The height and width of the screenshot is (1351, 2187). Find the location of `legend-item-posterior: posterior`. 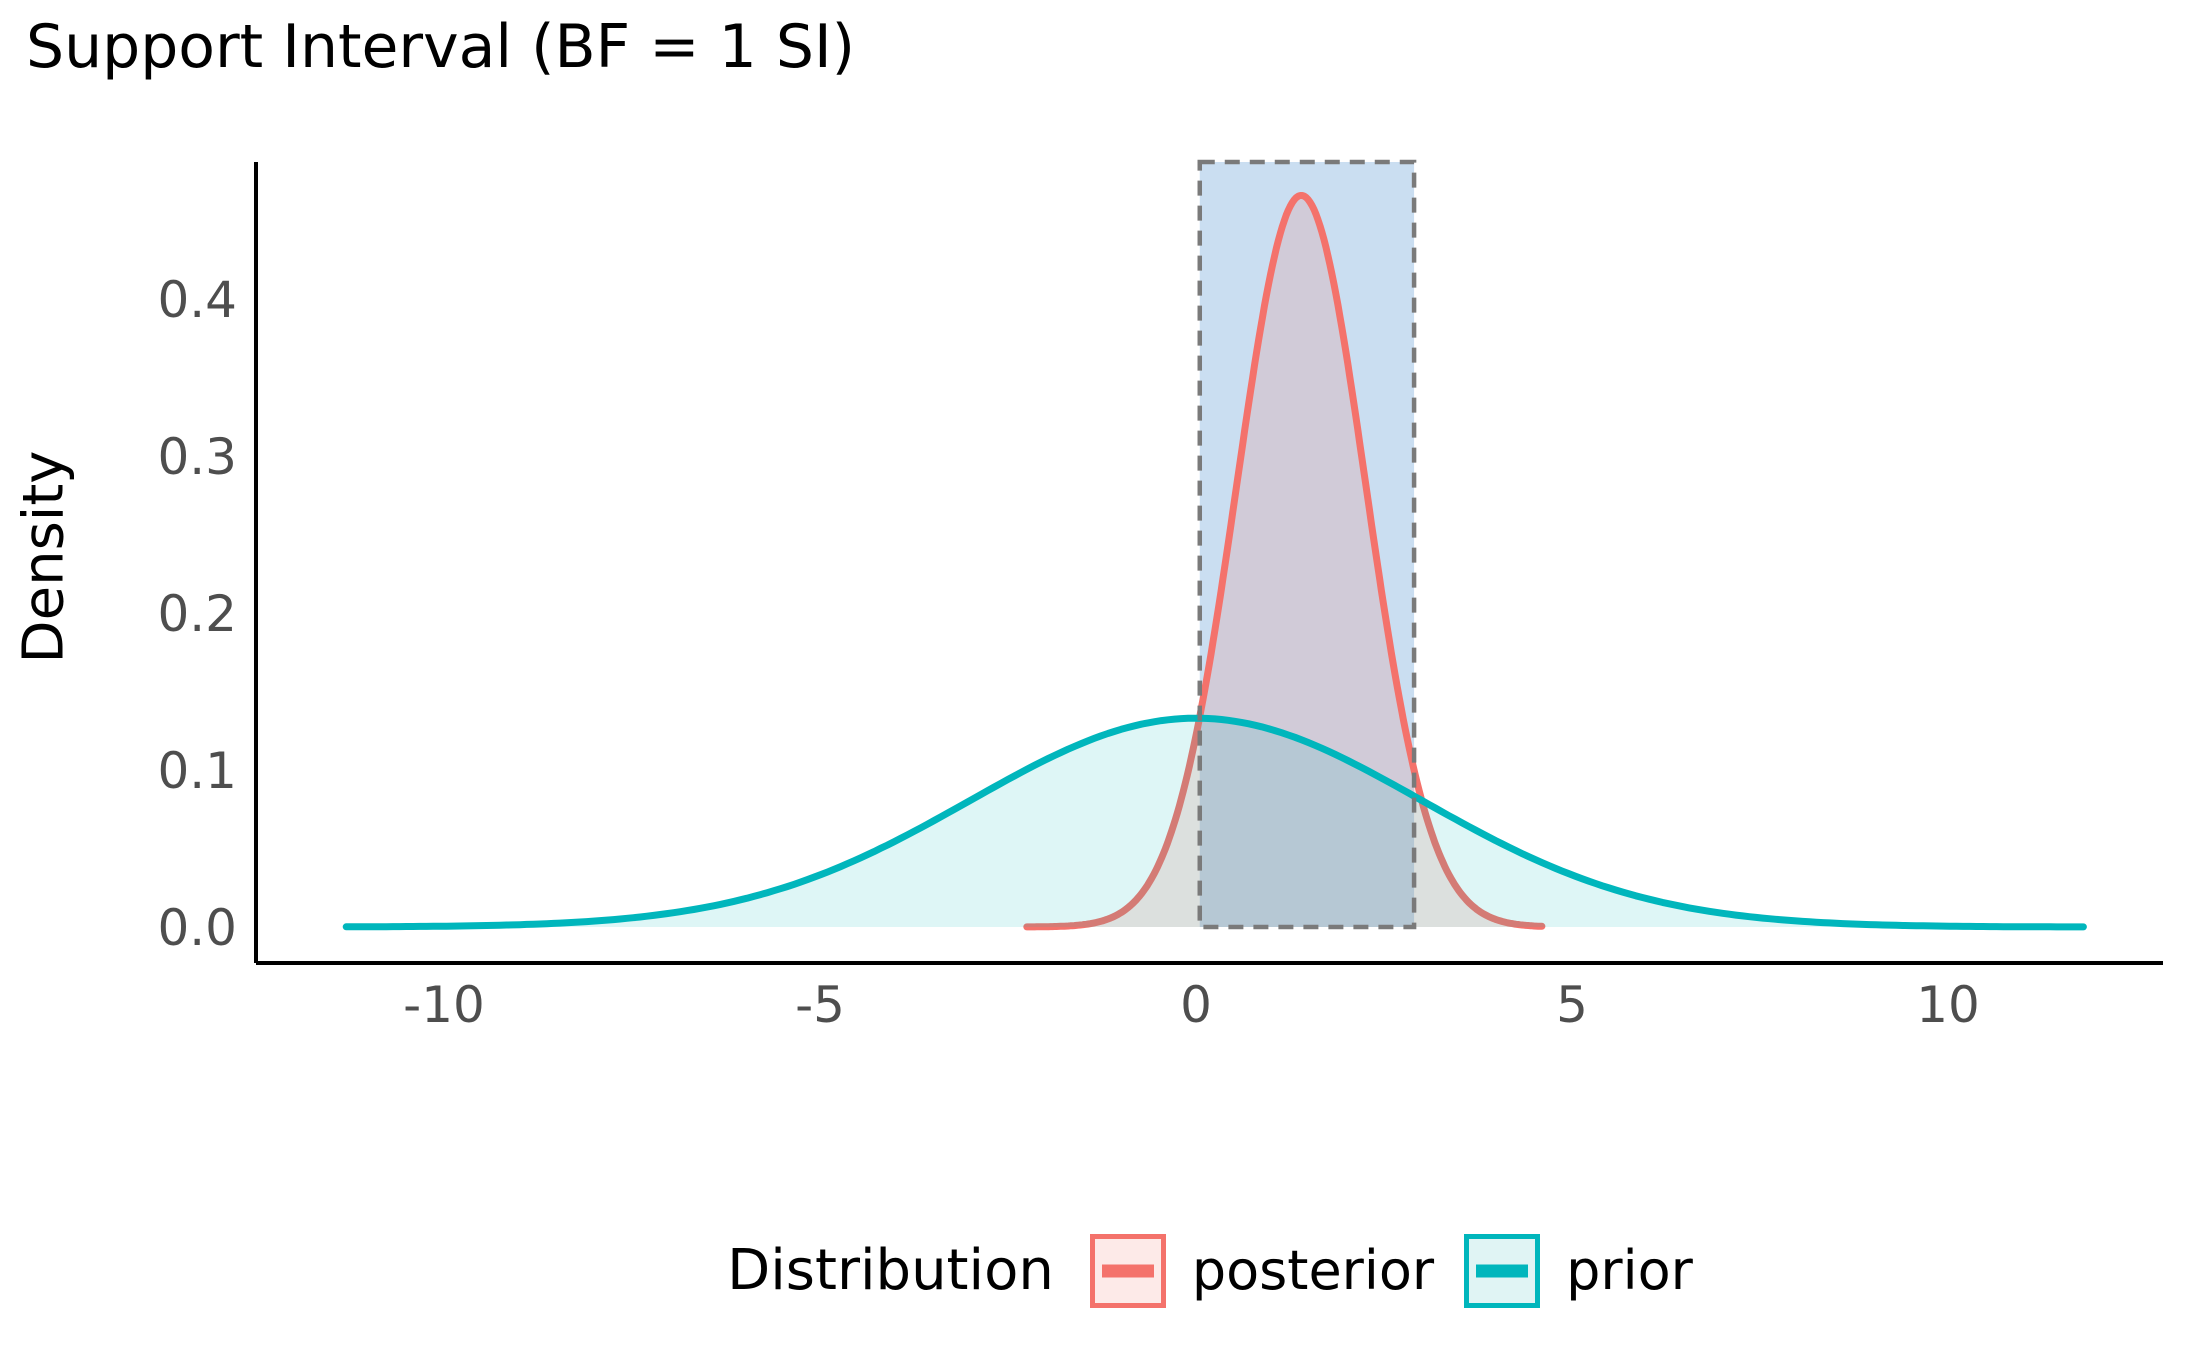

legend-item-posterior: posterior is located at coordinates (1262, 1270).